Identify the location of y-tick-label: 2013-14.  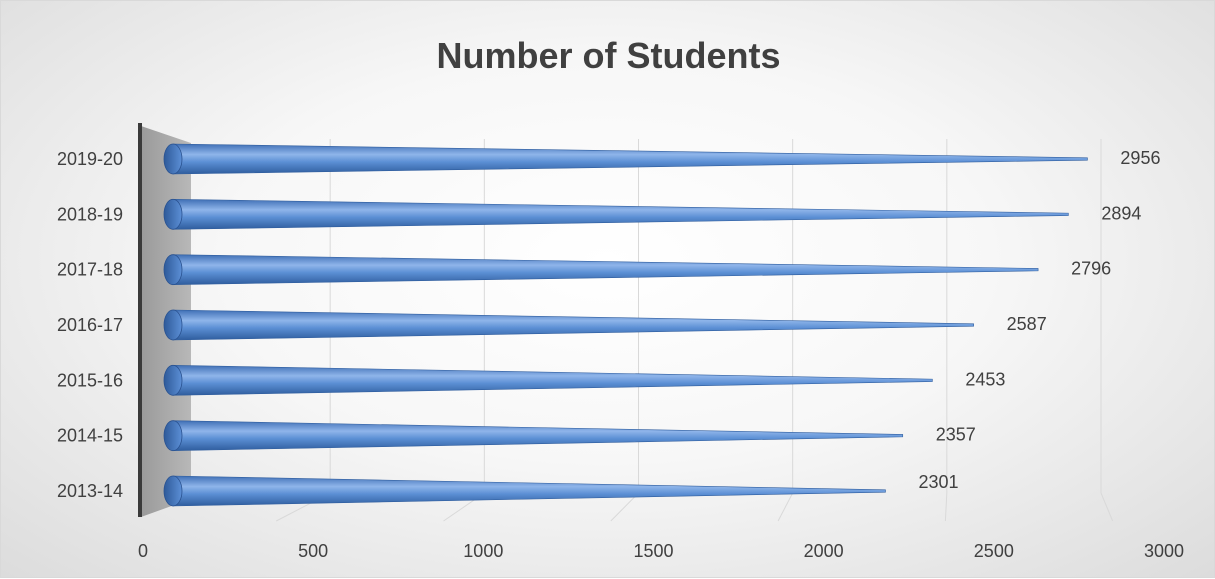
(90, 491).